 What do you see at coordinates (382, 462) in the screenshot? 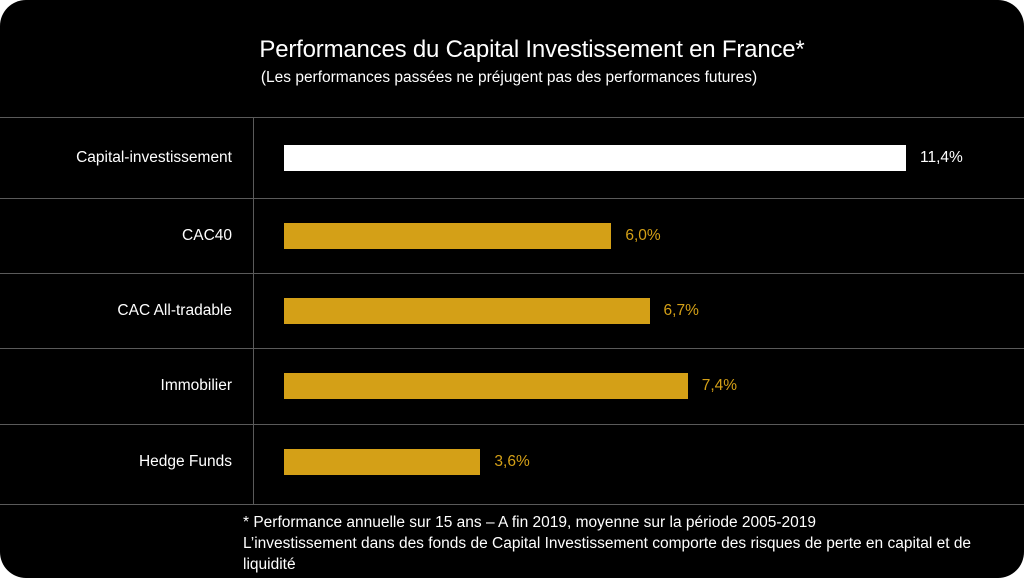
I see `bar-hedge-funds` at bounding box center [382, 462].